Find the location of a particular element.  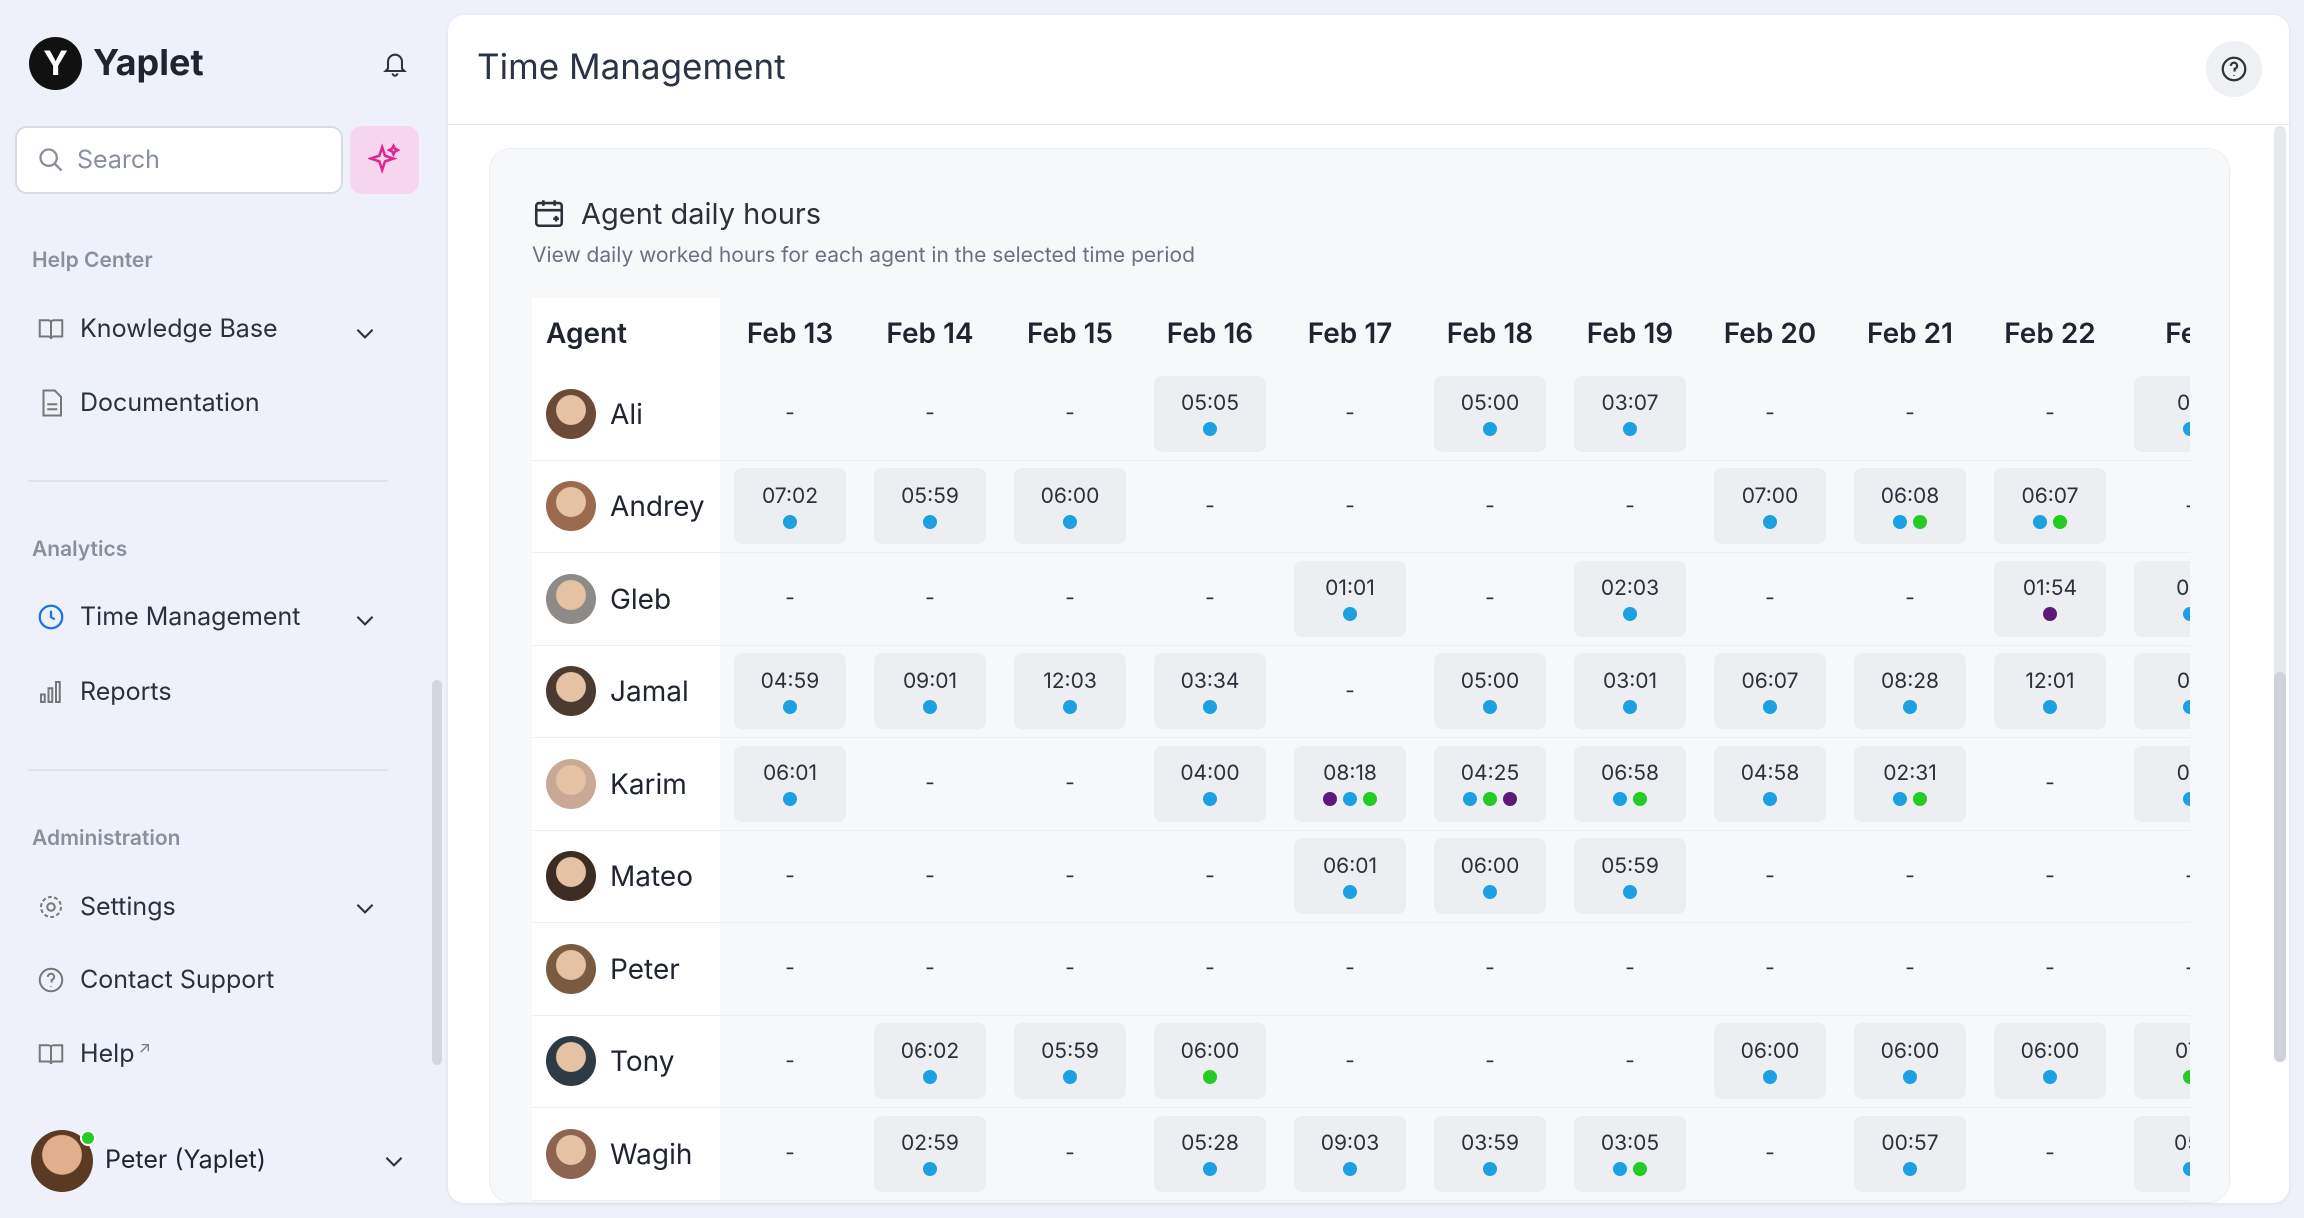

hours-box: 03:07 is located at coordinates (1630, 413).